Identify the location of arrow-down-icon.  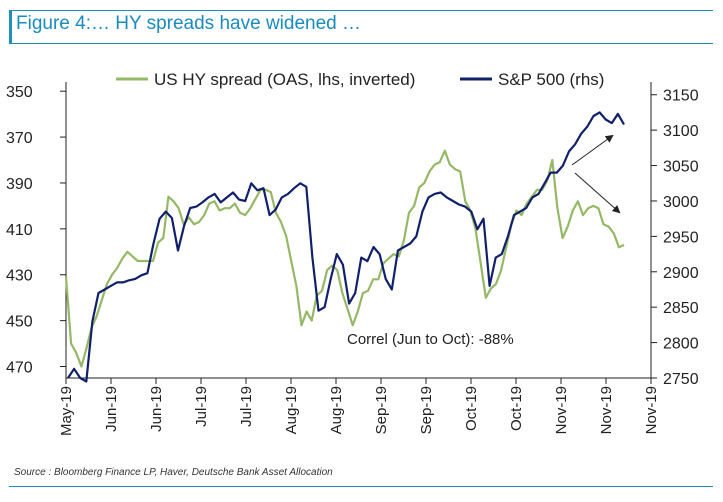
(597, 193).